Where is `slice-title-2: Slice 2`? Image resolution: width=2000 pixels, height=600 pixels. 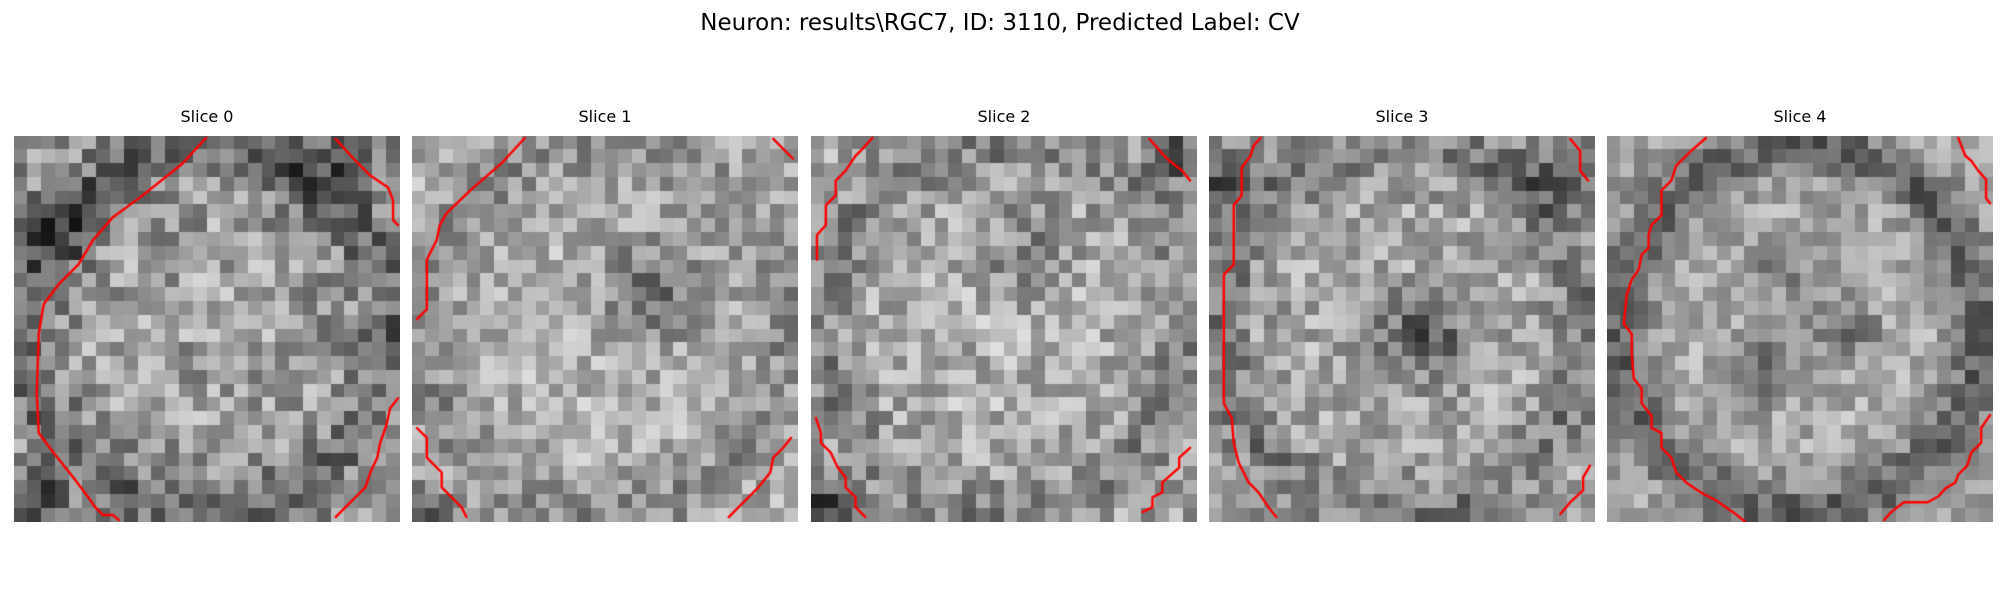 slice-title-2: Slice 2 is located at coordinates (1004, 116).